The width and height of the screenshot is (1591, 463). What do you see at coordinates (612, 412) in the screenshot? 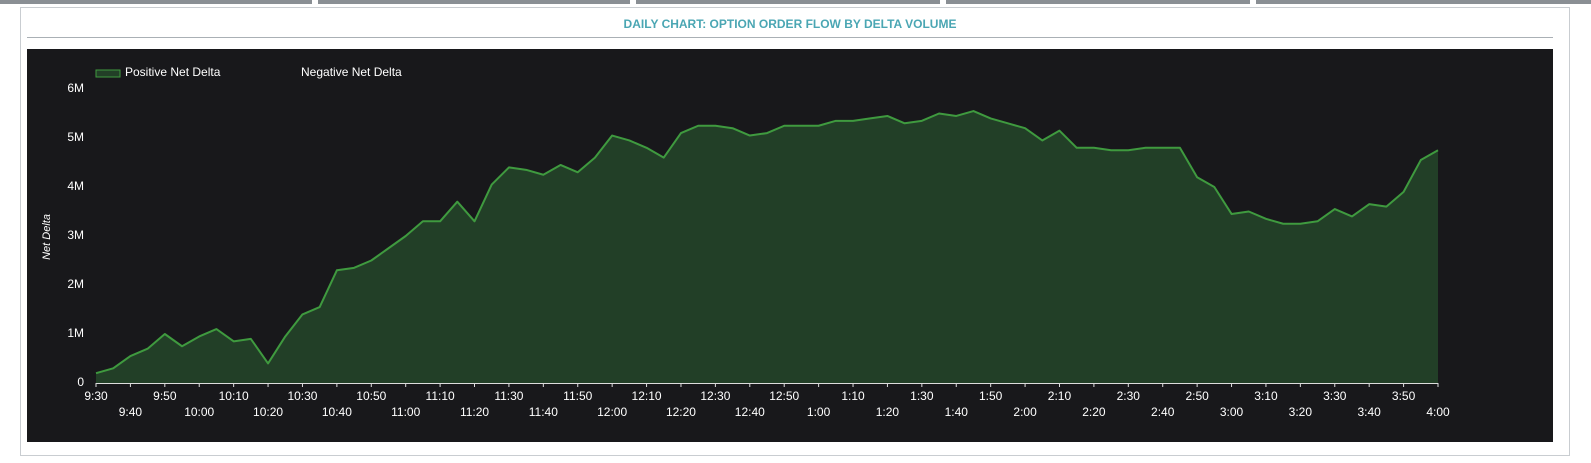
I see `x-tick-label: 12:00` at bounding box center [612, 412].